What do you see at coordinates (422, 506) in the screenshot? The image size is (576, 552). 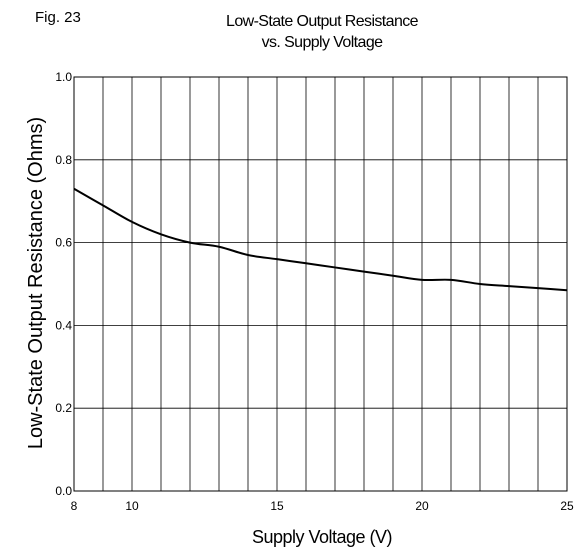 I see `x-tick-label: 20` at bounding box center [422, 506].